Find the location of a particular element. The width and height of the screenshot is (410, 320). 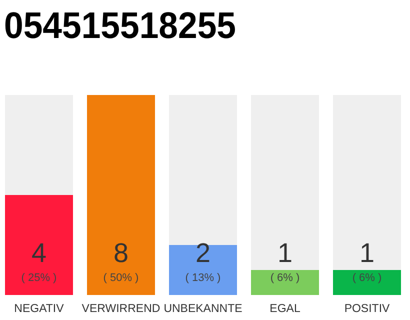

x-tick-label: NEGATIV is located at coordinates (39, 309).